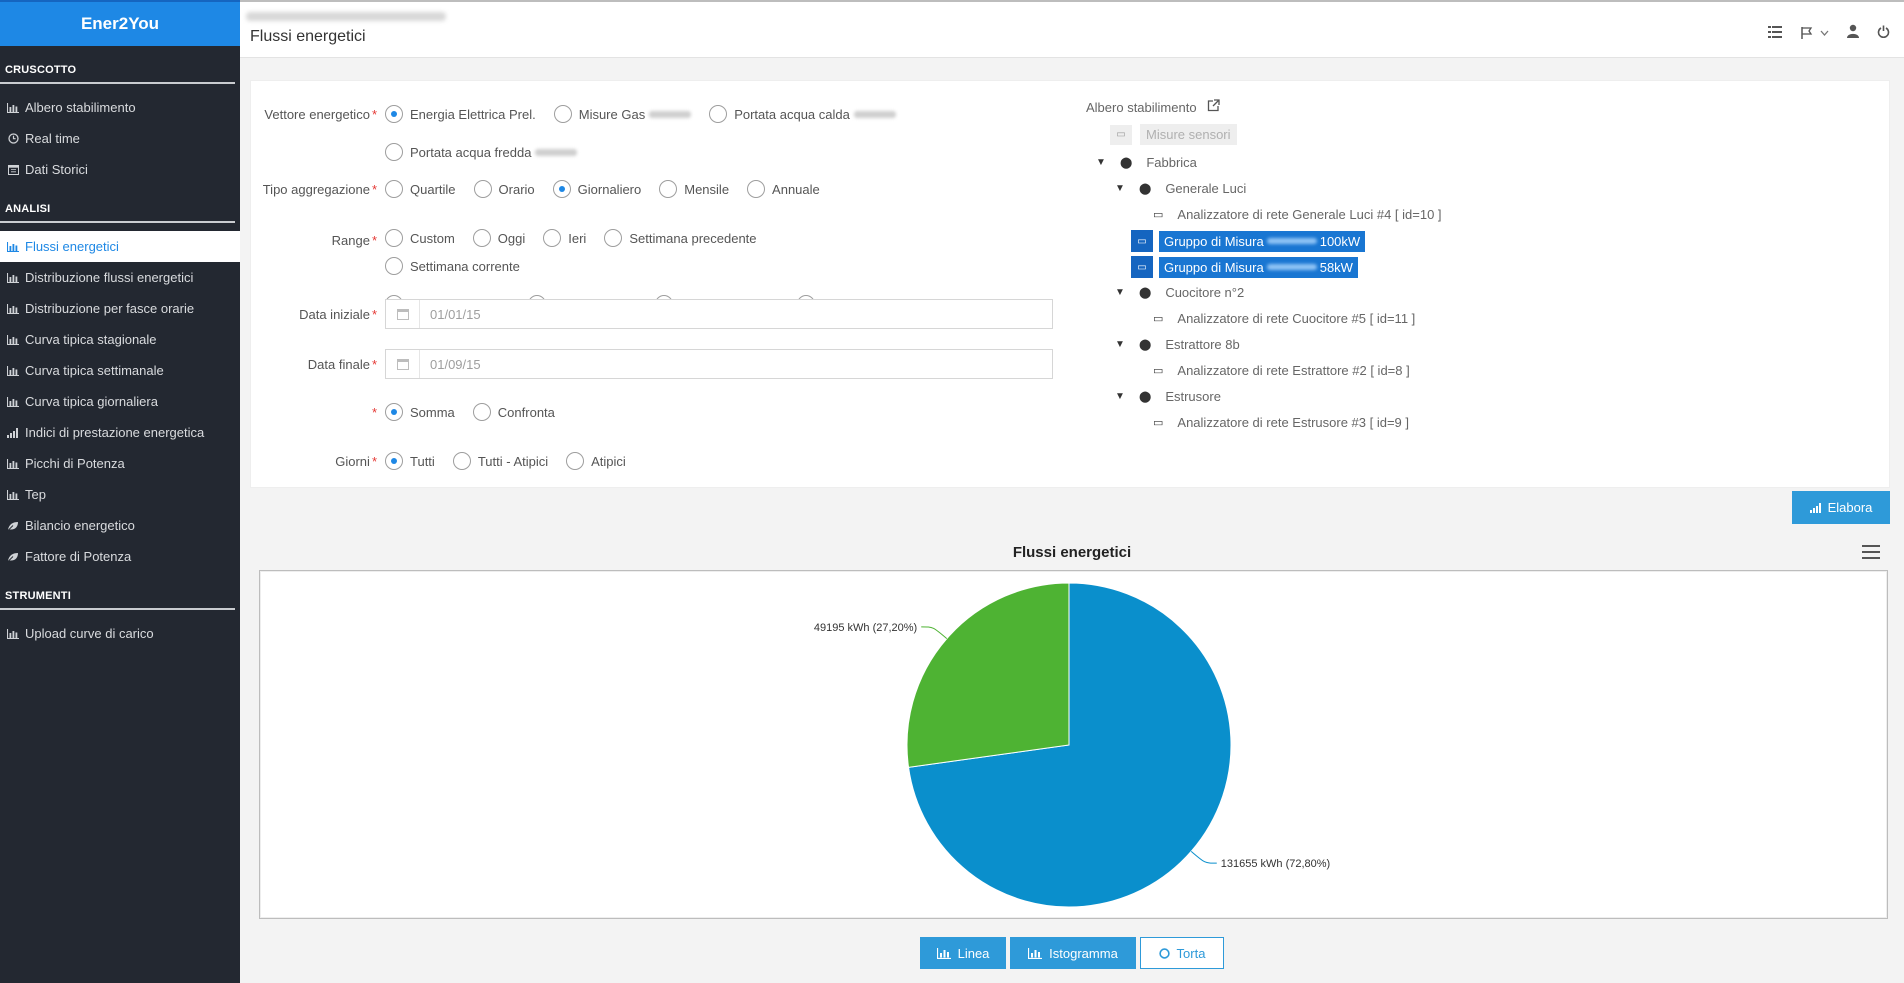 The image size is (1904, 983). I want to click on tipo-option-giornaliero: Giornaliero, so click(596, 189).